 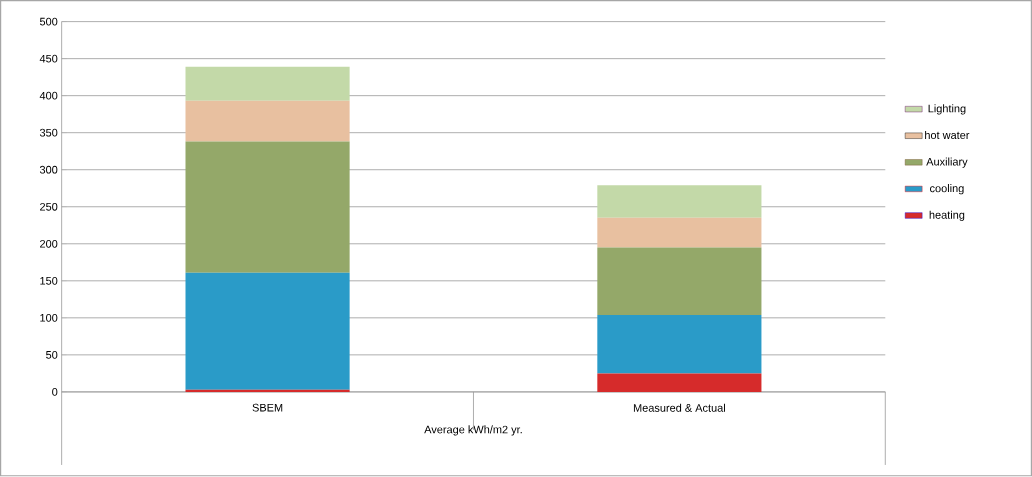 What do you see at coordinates (947, 109) in the screenshot?
I see `legend-label: Lighting` at bounding box center [947, 109].